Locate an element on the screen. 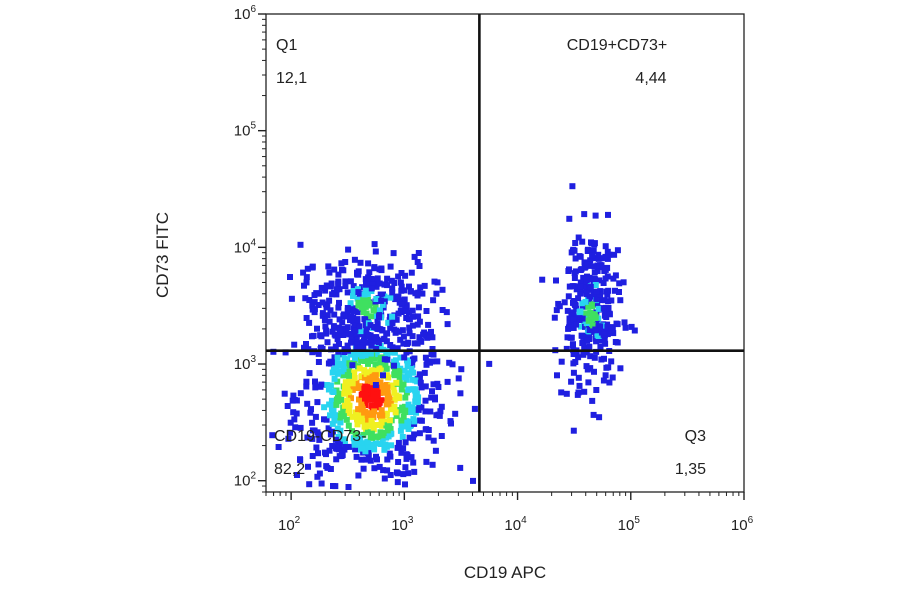  y-axis-title: CD73 FITC is located at coordinates (162, 255).